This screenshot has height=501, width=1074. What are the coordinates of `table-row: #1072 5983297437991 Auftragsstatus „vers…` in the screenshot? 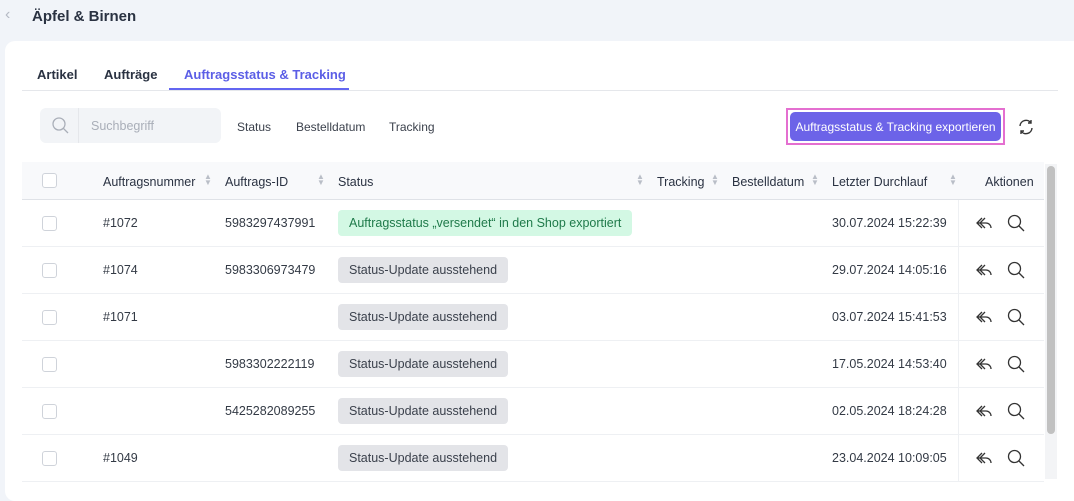 It's located at (533, 223).